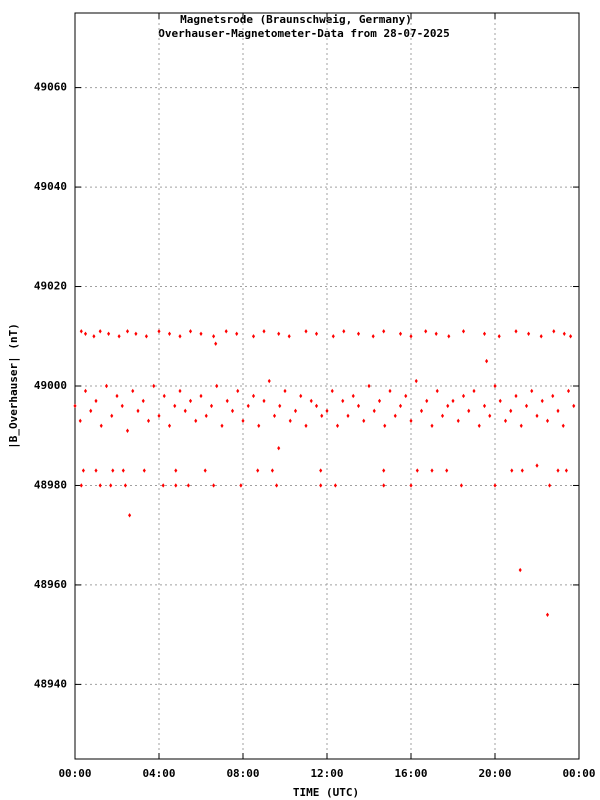  Describe the element at coordinates (50, 186) in the screenshot. I see `y-tick-label: 49040` at that location.